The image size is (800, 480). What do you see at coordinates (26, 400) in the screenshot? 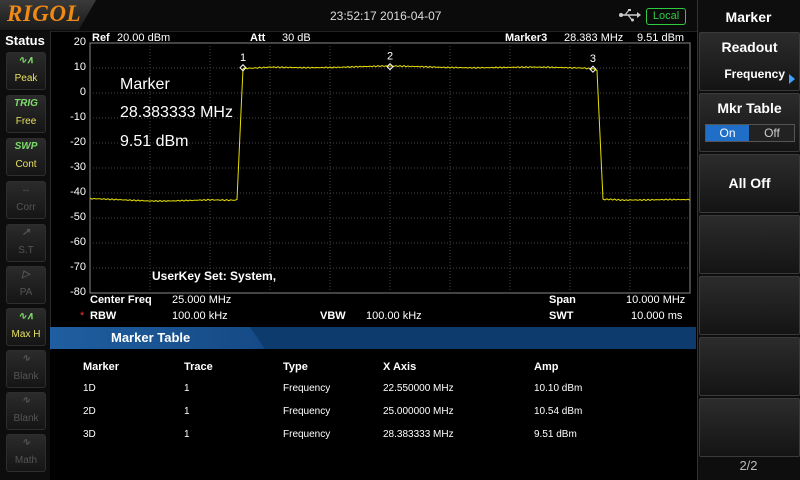
I see `blank-icon: ∿` at bounding box center [26, 400].